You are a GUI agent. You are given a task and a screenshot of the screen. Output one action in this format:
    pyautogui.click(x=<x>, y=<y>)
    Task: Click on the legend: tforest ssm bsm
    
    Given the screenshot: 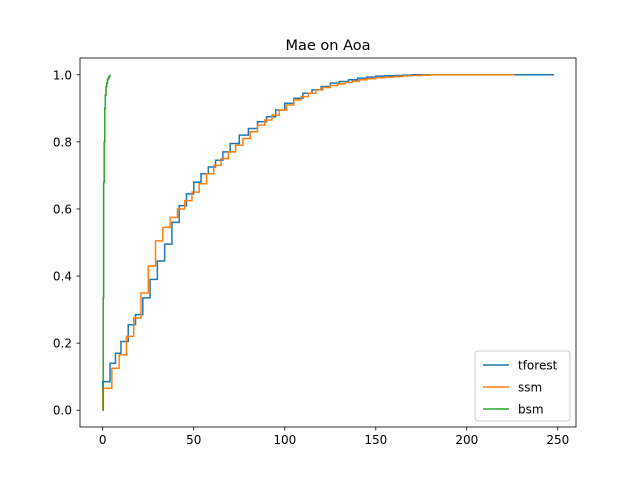 What is the action you would take?
    pyautogui.click(x=522, y=386)
    